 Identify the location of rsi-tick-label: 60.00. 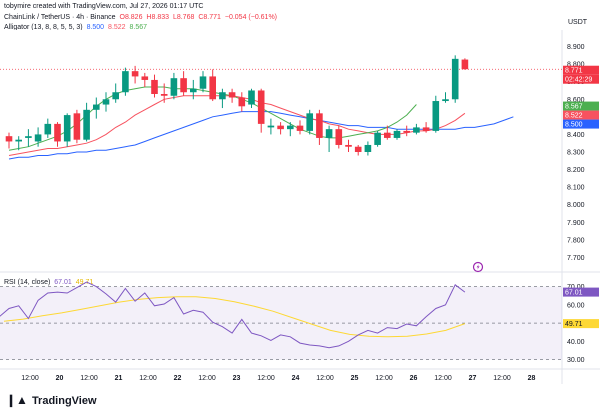
(576, 305).